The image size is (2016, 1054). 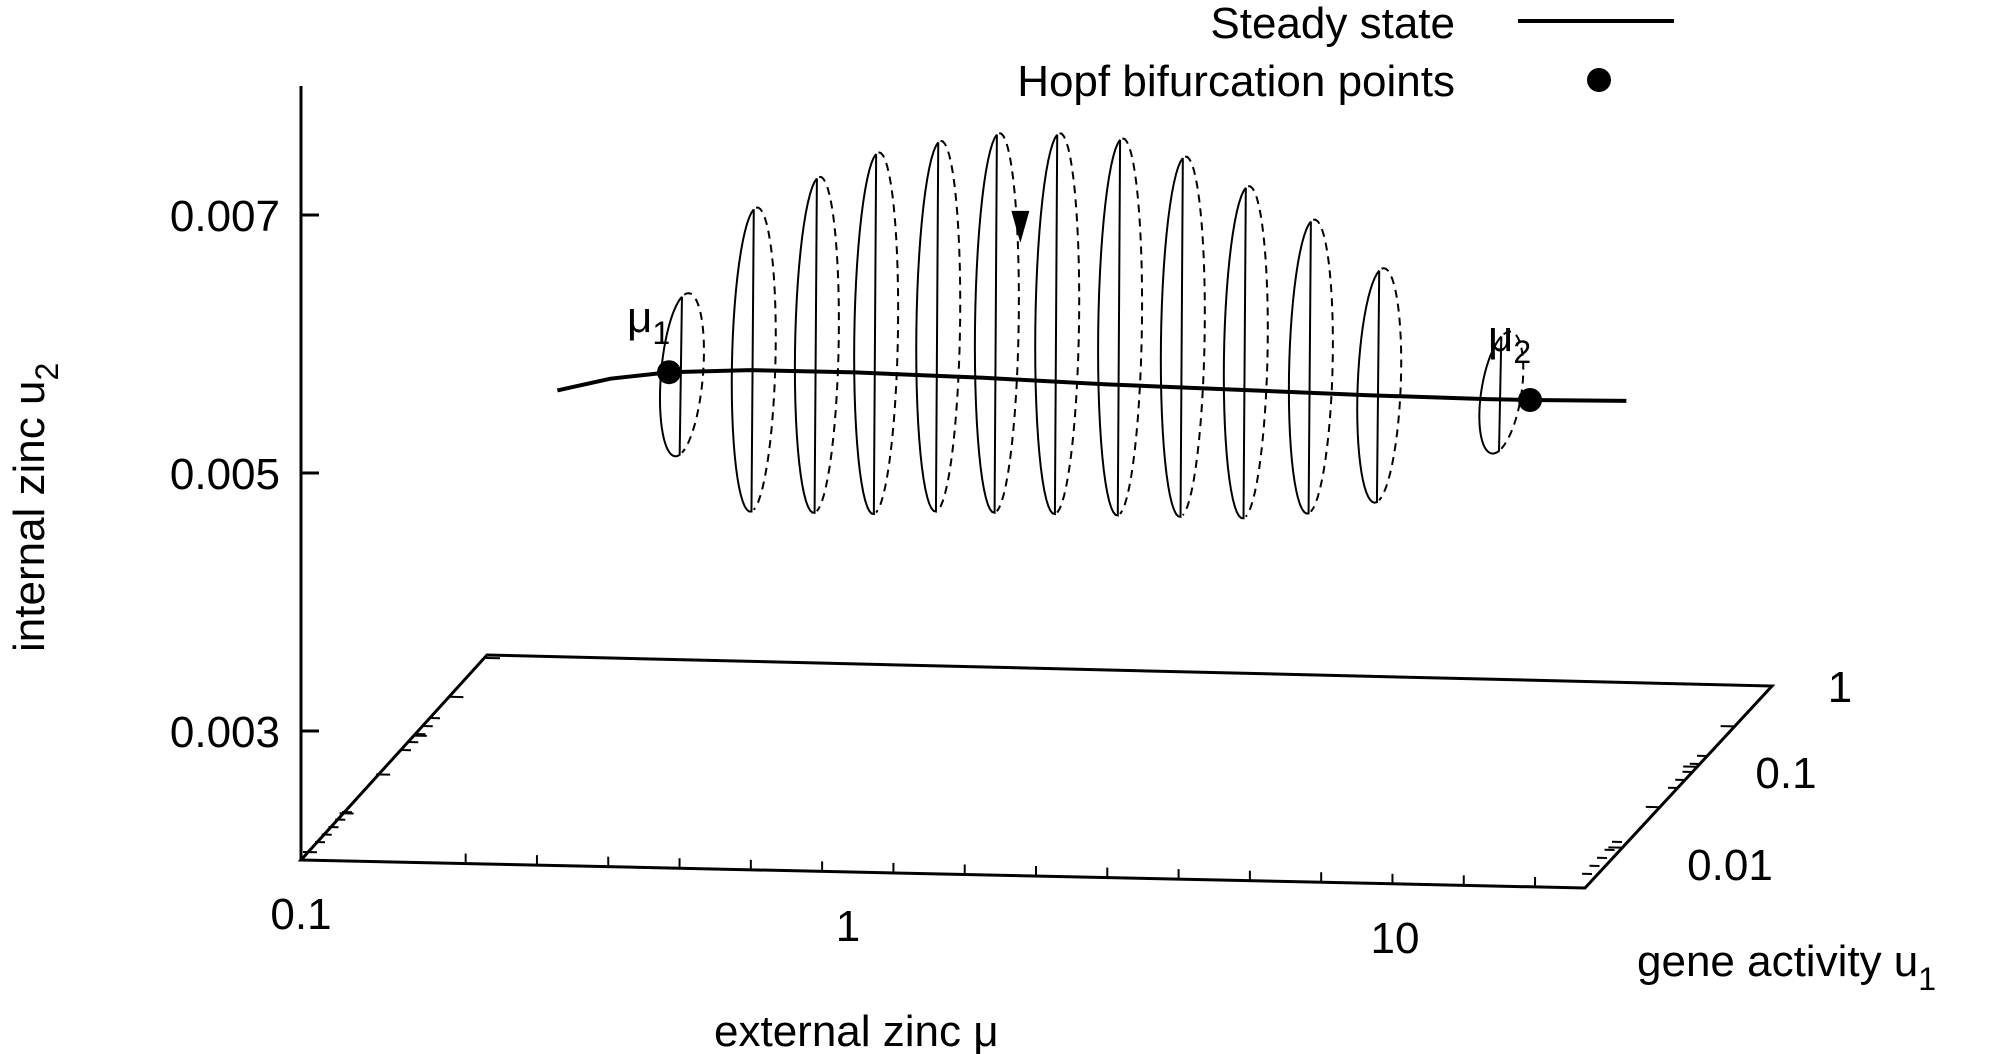 I want to click on hopf-annotation-sub: 1, so click(x=661, y=333).